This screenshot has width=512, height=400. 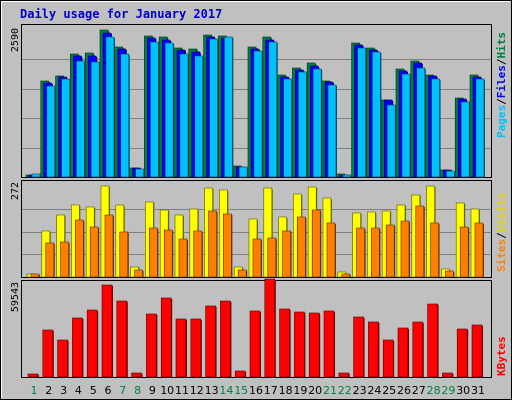 What do you see at coordinates (15, 191) in the screenshot?
I see `panel-visits-ymax-label: 272` at bounding box center [15, 191].